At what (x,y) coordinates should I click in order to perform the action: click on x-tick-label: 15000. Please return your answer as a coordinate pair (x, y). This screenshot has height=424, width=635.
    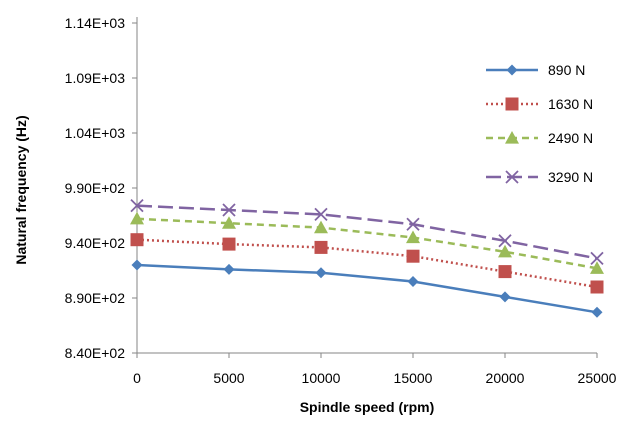
    Looking at the image, I should click on (413, 378).